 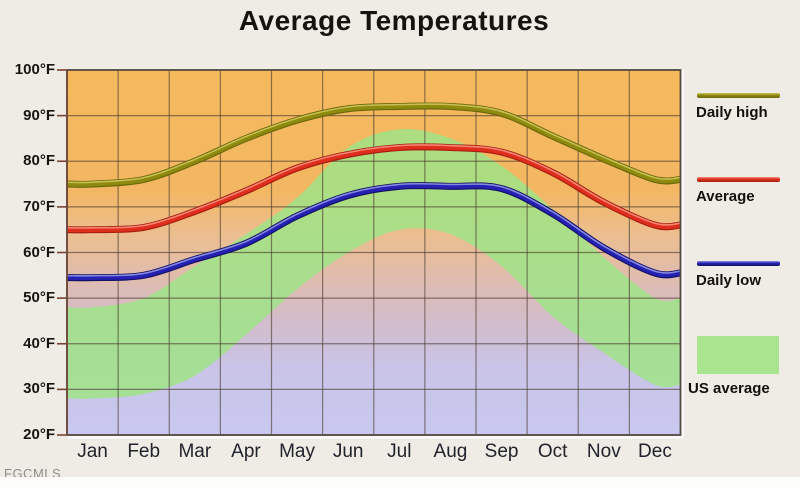 What do you see at coordinates (39, 252) in the screenshot?
I see `y-axis-label: 60°F` at bounding box center [39, 252].